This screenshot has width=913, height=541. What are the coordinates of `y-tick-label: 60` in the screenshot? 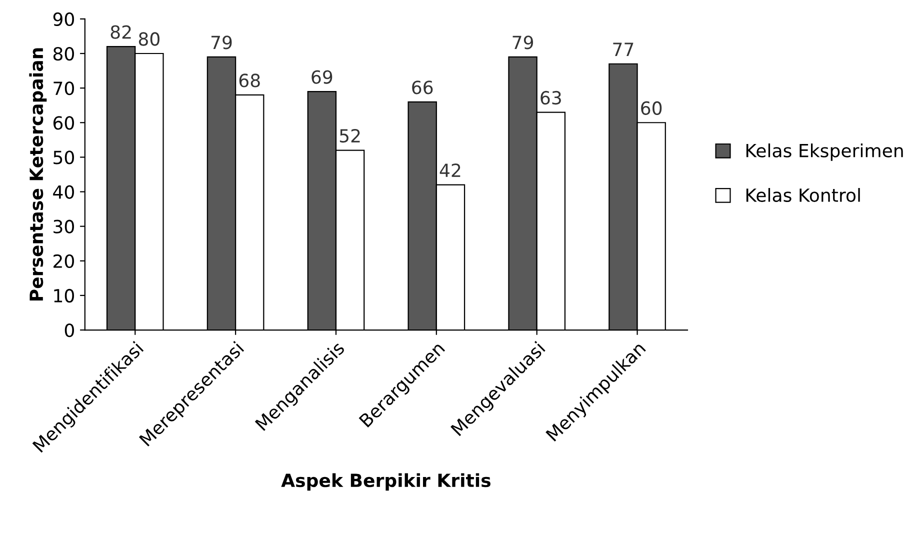 It's located at (63, 123).